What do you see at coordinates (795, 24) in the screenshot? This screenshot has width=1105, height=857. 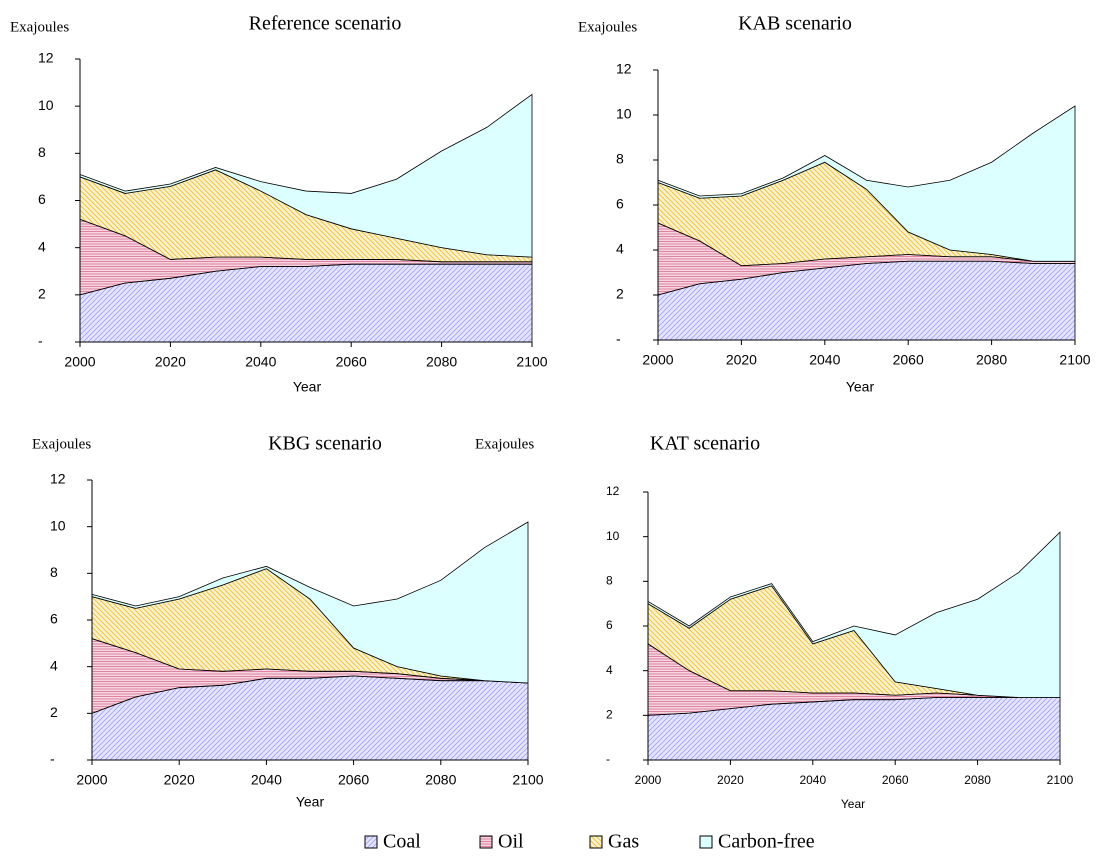 I see `chart-title: KAB scenario` at bounding box center [795, 24].